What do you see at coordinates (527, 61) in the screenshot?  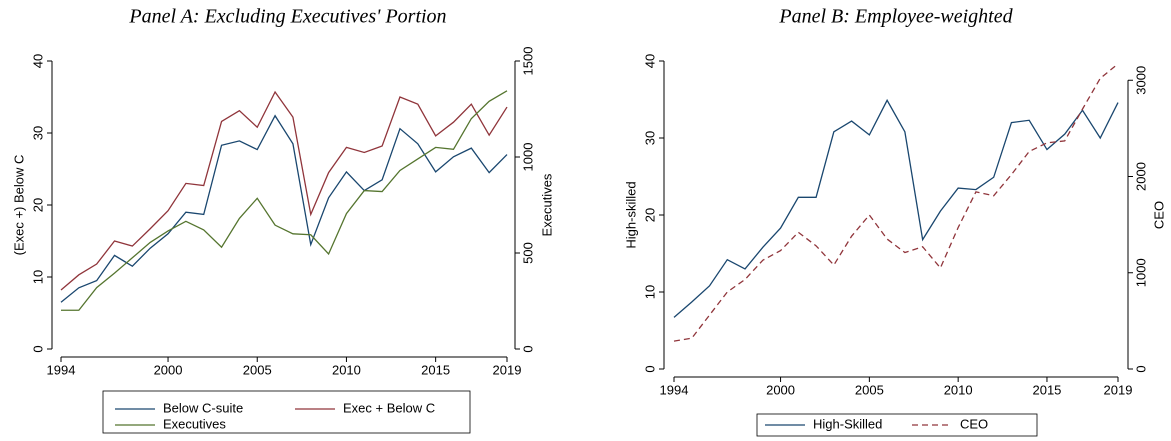 I see `y2-tick-label: 1500` at bounding box center [527, 61].